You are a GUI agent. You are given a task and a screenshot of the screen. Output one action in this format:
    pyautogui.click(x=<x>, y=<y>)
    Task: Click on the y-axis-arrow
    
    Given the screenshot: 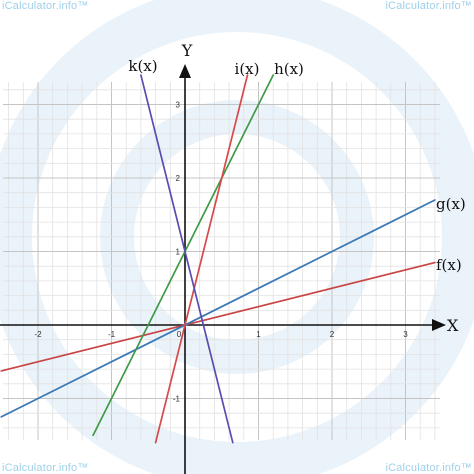 What is the action you would take?
    pyautogui.click(x=185, y=71)
    